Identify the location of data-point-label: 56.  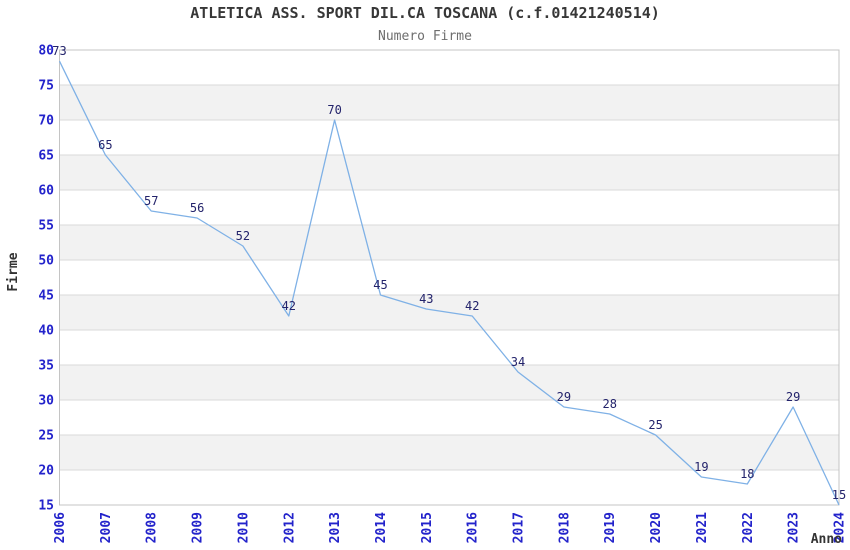
(197, 208).